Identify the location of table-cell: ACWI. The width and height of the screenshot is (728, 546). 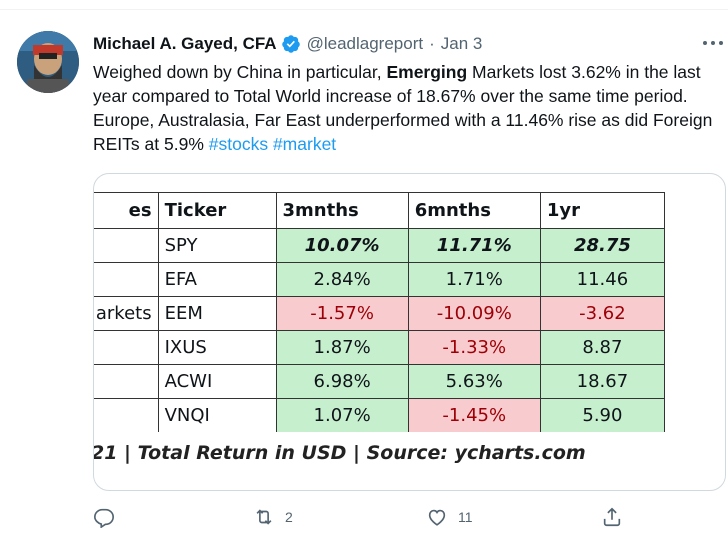
(217, 381).